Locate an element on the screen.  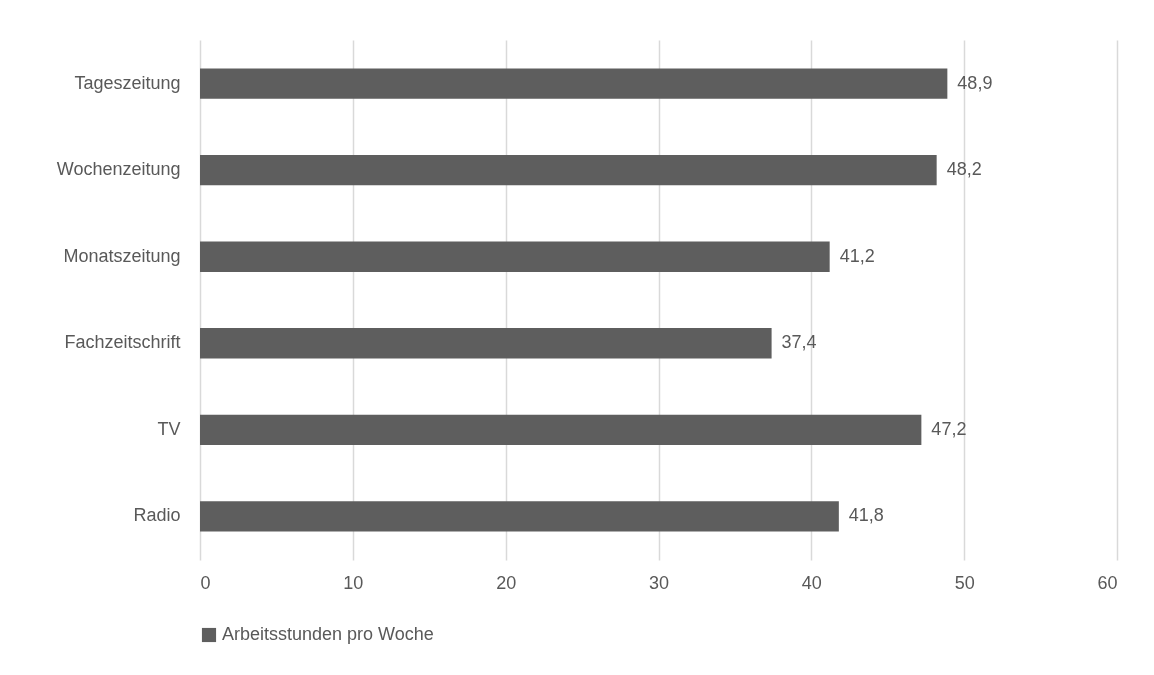
y-tick-label: Fachzeitschrift is located at coordinates (122, 342).